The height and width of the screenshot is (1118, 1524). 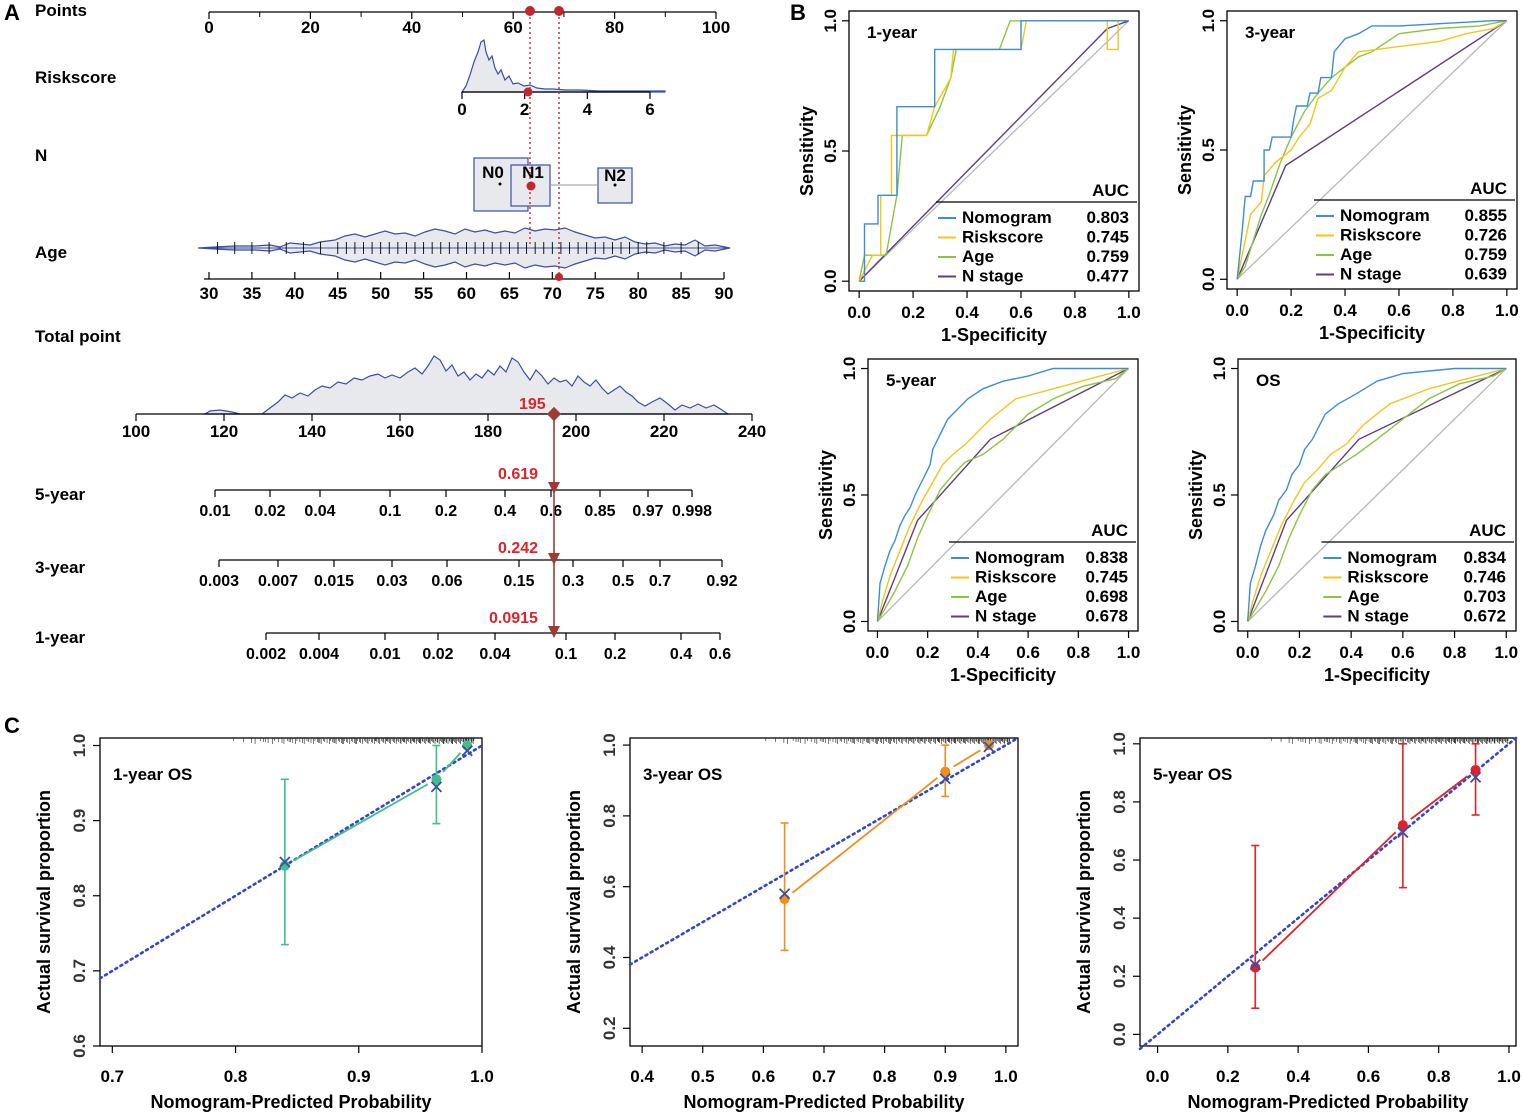 What do you see at coordinates (269, 511) in the screenshot?
I see `five-year-tick-label: 0.02` at bounding box center [269, 511].